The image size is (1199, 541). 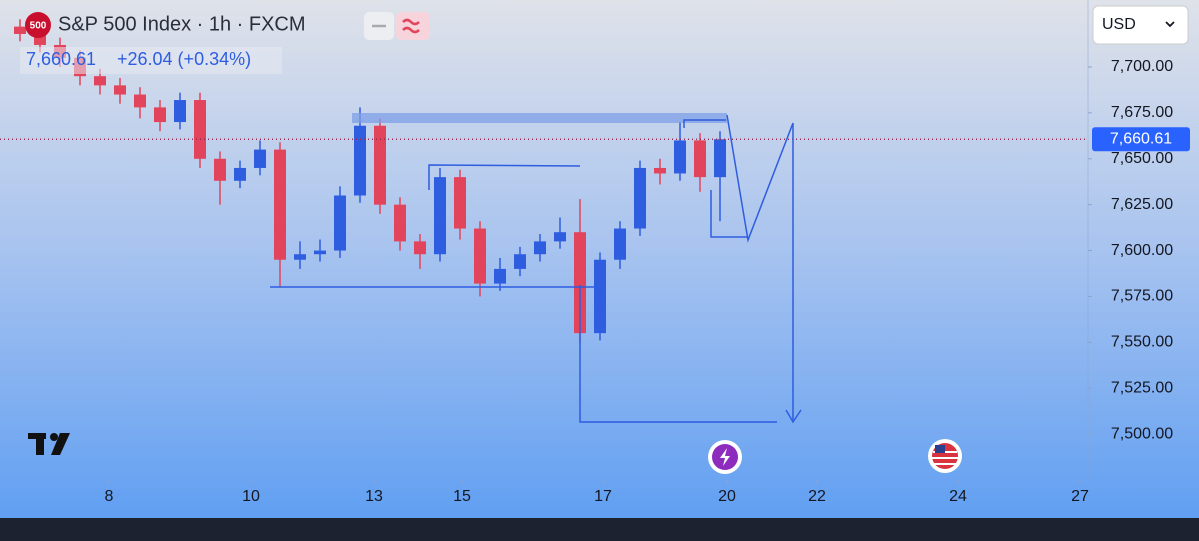 I want to click on badge-text: 500, so click(x=38, y=26).